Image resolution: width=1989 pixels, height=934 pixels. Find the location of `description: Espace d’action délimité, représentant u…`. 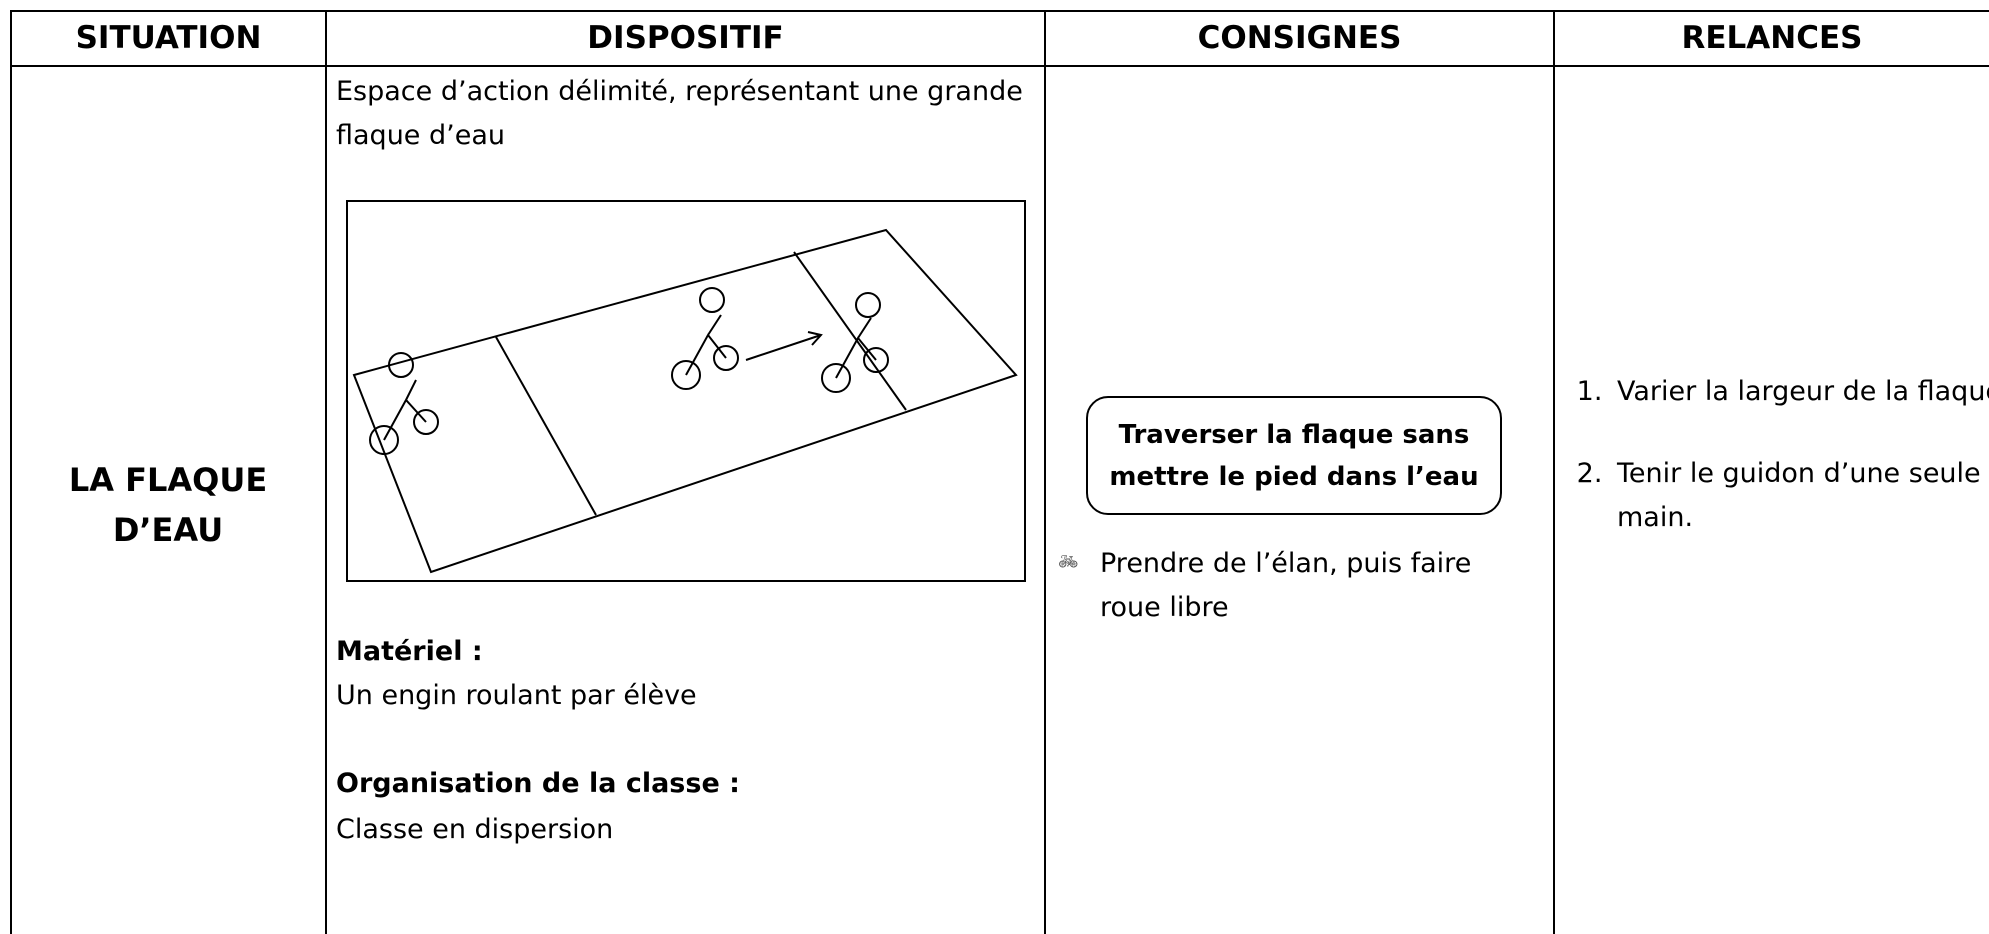

description: Espace d’action délimité, représentant u… is located at coordinates (679, 113).